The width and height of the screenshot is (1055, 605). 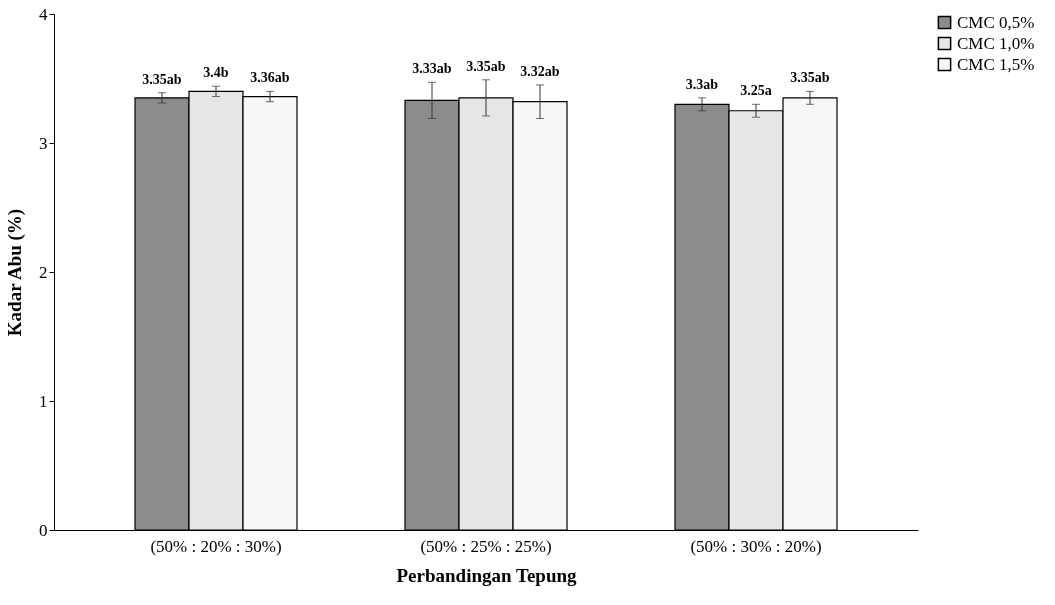 I want to click on legend-label: CMC 0,5%, so click(x=996, y=22).